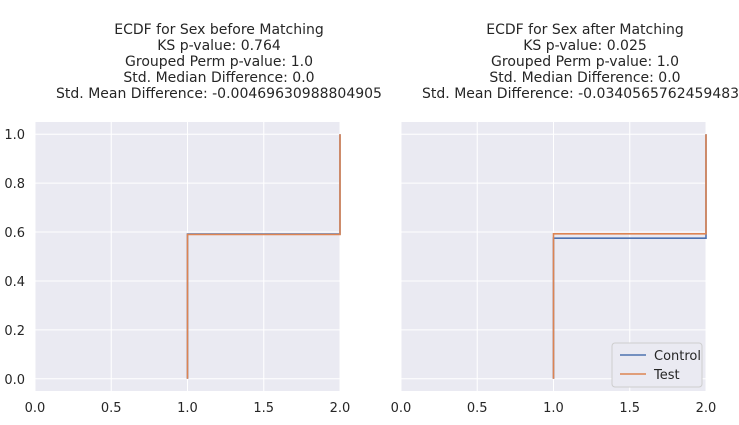 The image size is (739, 425). I want to click on legend-label-control: Control, so click(677, 356).